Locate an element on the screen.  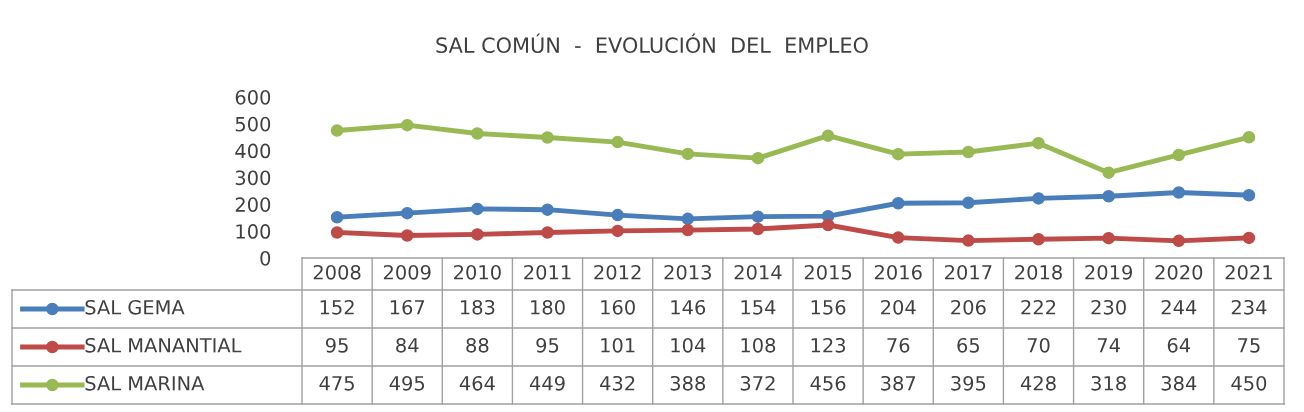
data-label: 183 is located at coordinates (477, 307).